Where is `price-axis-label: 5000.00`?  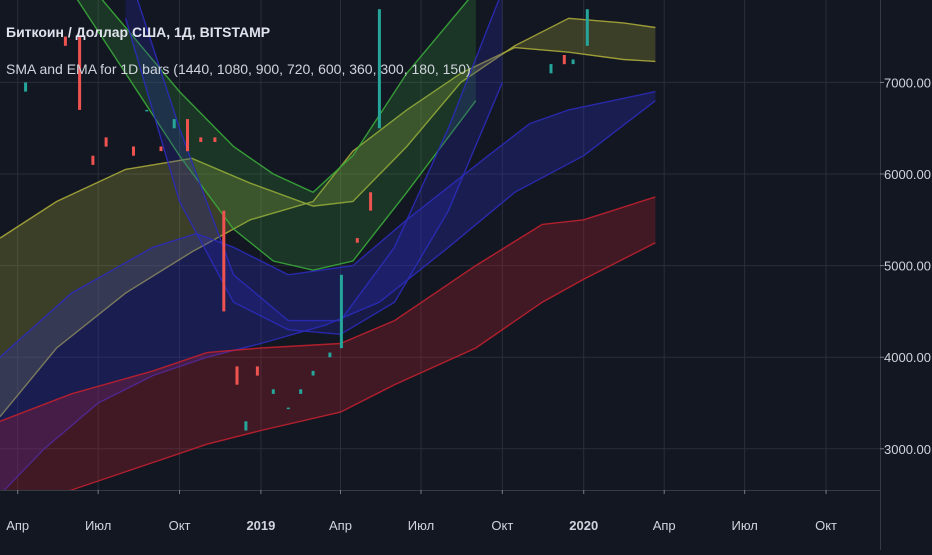
price-axis-label: 5000.00 is located at coordinates (907, 266).